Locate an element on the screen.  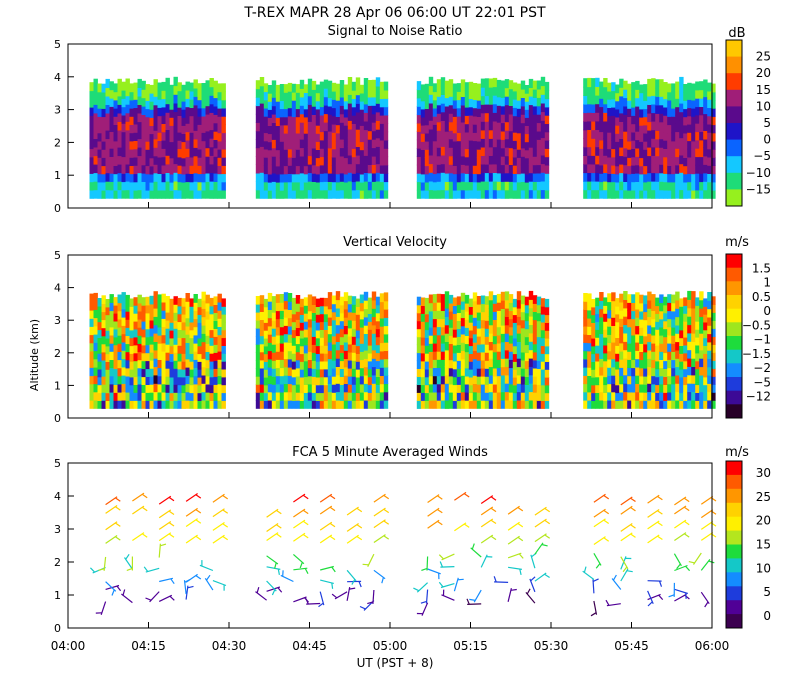
x-tick-label: 05:45 is located at coordinates (631, 646).